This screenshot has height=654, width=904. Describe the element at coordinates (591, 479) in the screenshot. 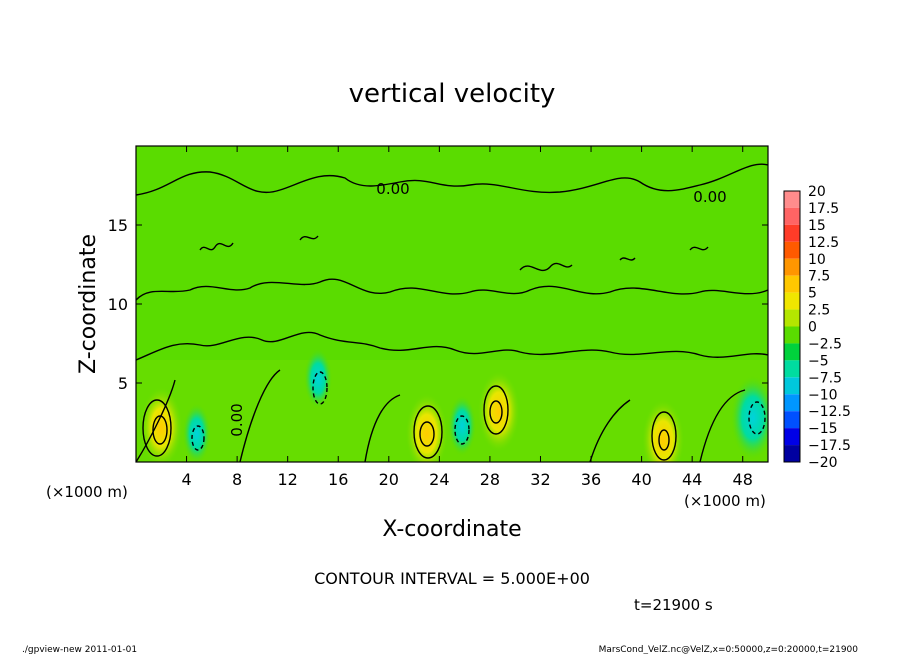

I see `x-tick-label: 36` at that location.